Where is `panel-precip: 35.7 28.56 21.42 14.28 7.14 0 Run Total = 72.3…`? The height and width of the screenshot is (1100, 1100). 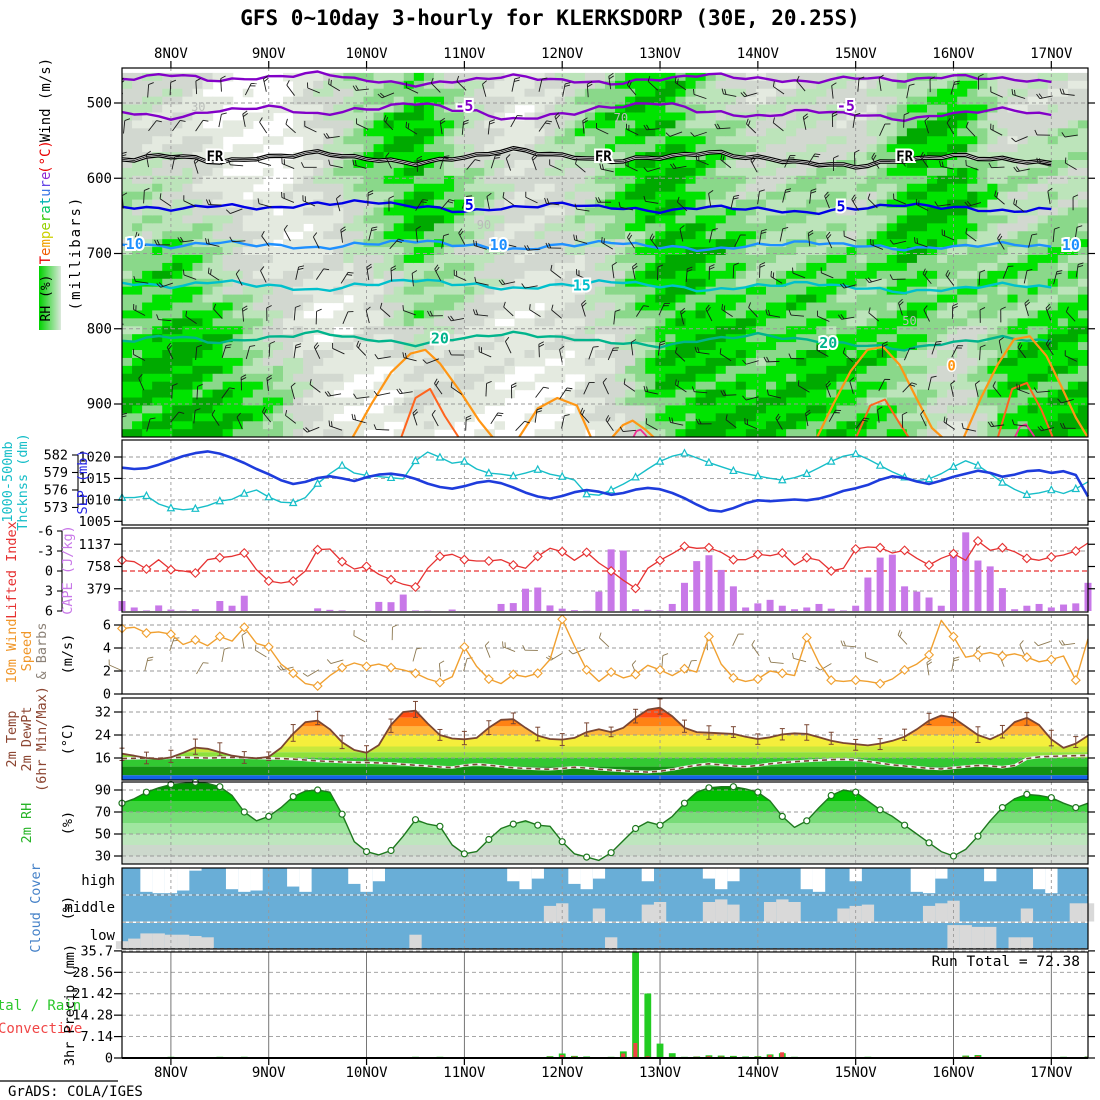 panel-precip: 35.7 28.56 21.42 14.28 7.14 0 Run Total = 72.3… is located at coordinates (583, 1005).